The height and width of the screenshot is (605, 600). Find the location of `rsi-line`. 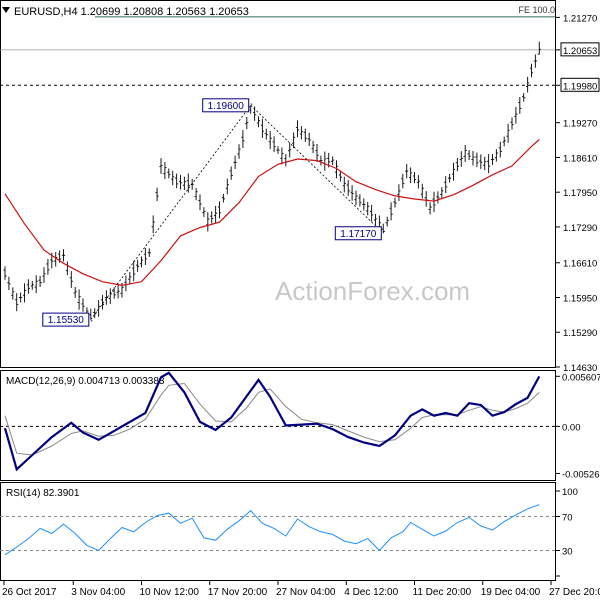

rsi-line is located at coordinates (272, 530).